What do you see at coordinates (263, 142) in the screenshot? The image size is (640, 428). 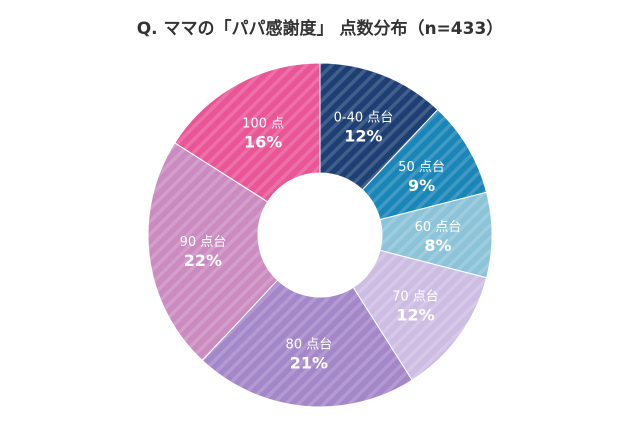 I see `slice-value-6: 16%` at bounding box center [263, 142].